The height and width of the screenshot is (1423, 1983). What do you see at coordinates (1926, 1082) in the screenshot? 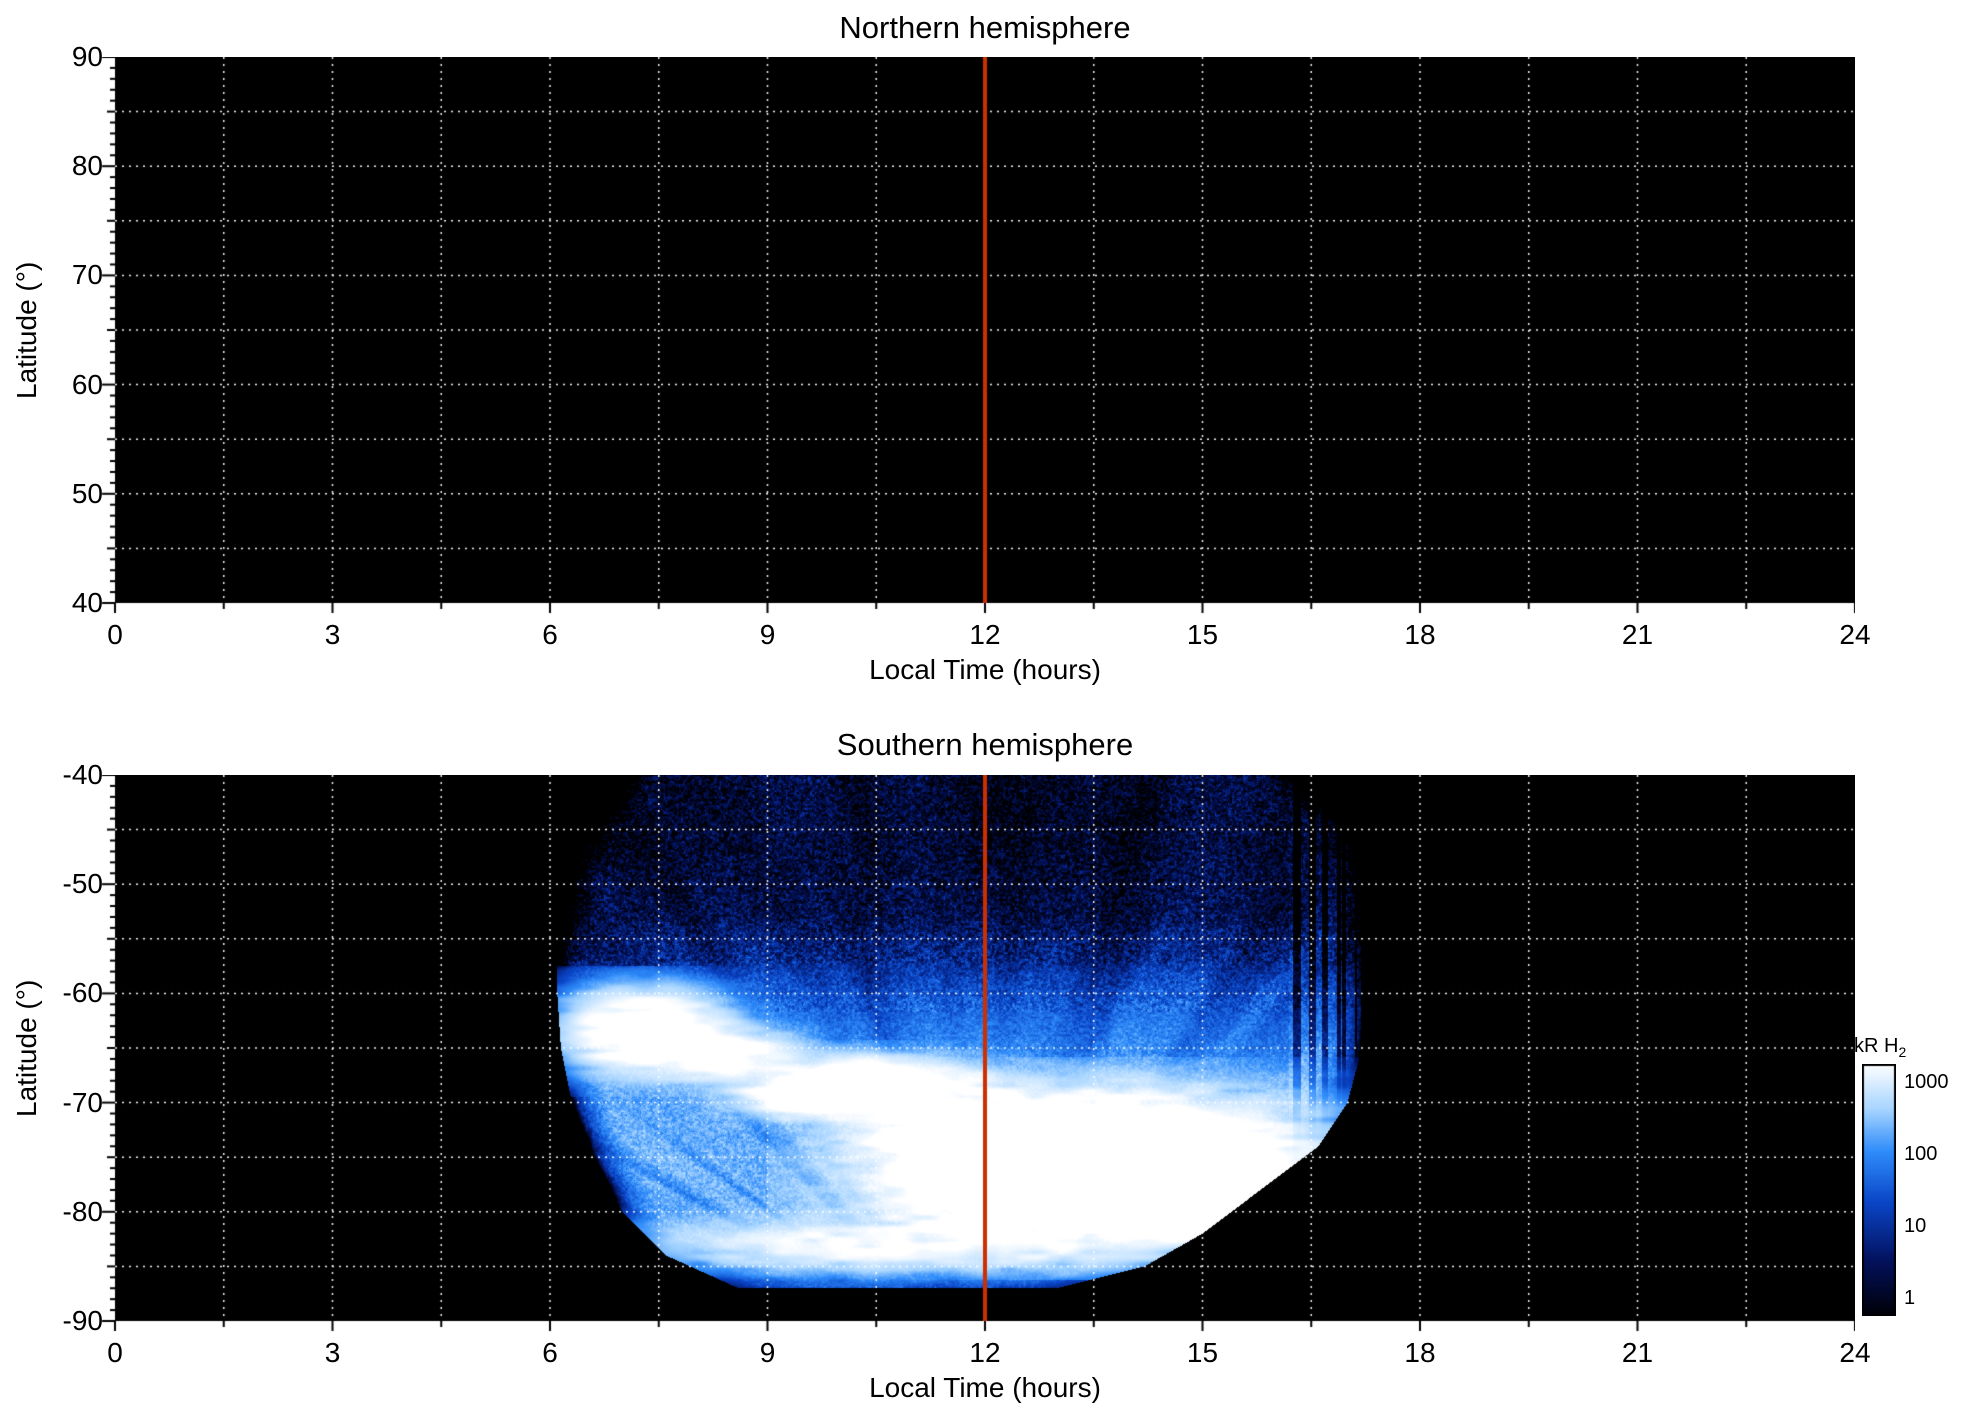
I see `colorbar-tick-label: 1000` at bounding box center [1926, 1082].